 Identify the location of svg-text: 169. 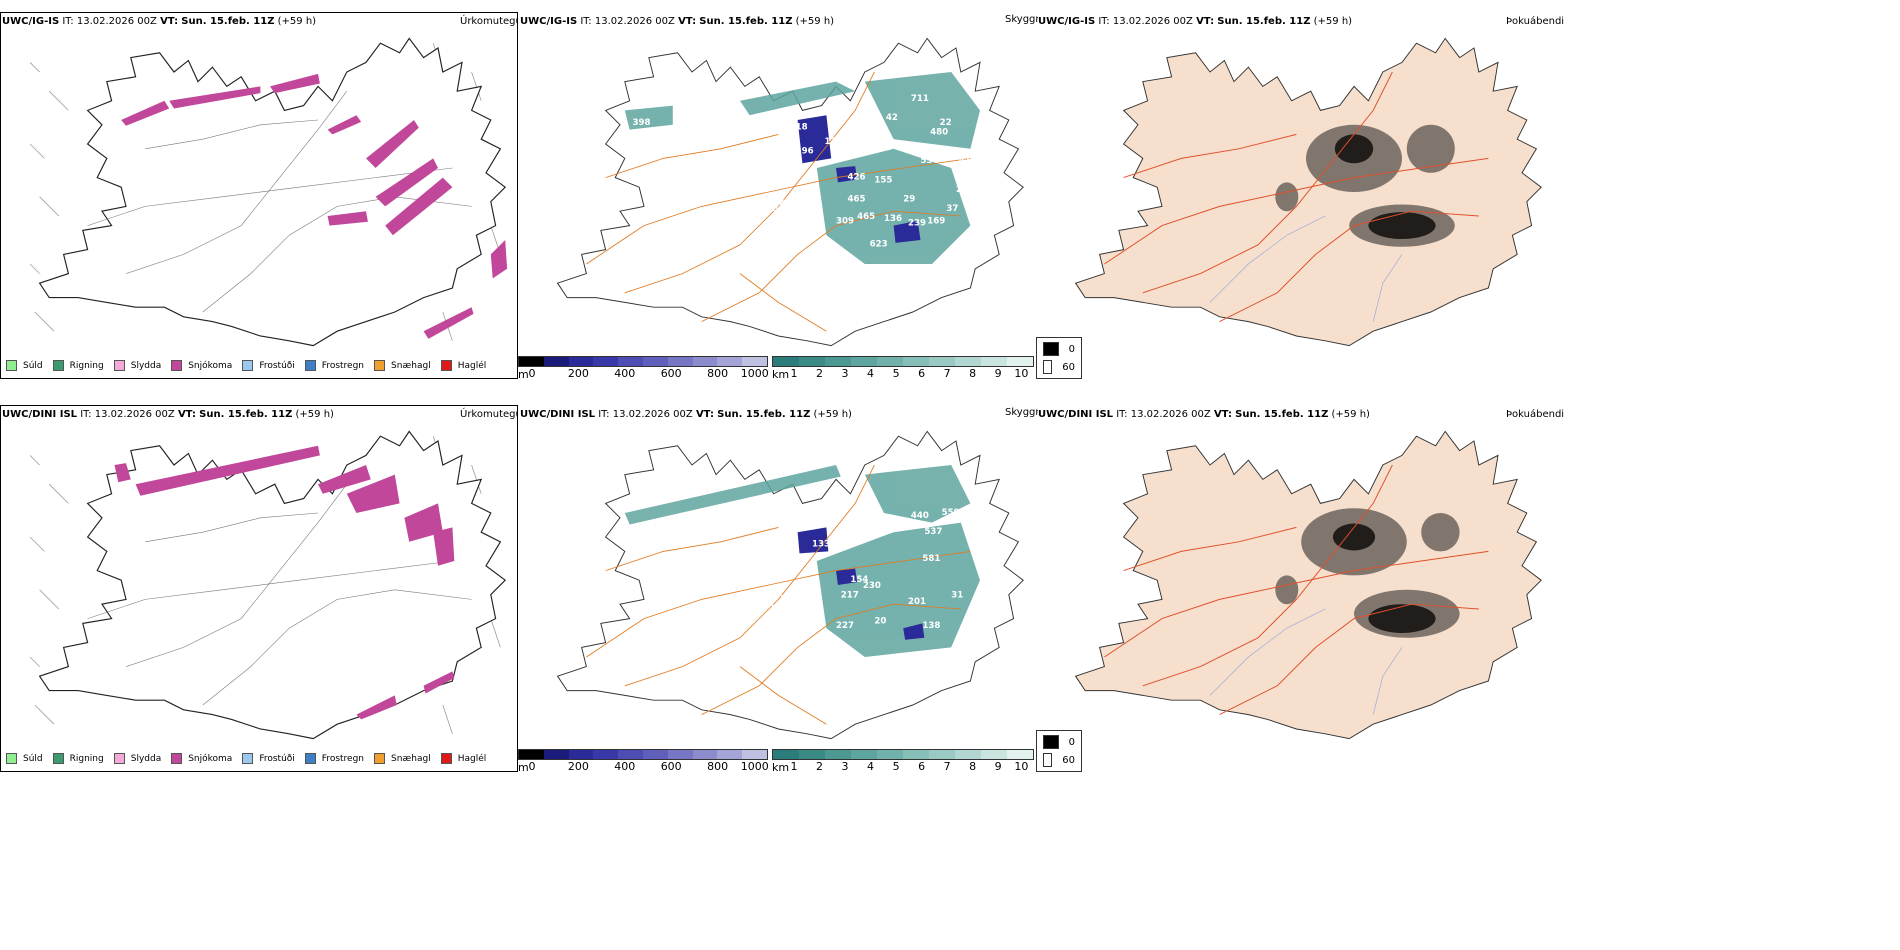
(936, 222).